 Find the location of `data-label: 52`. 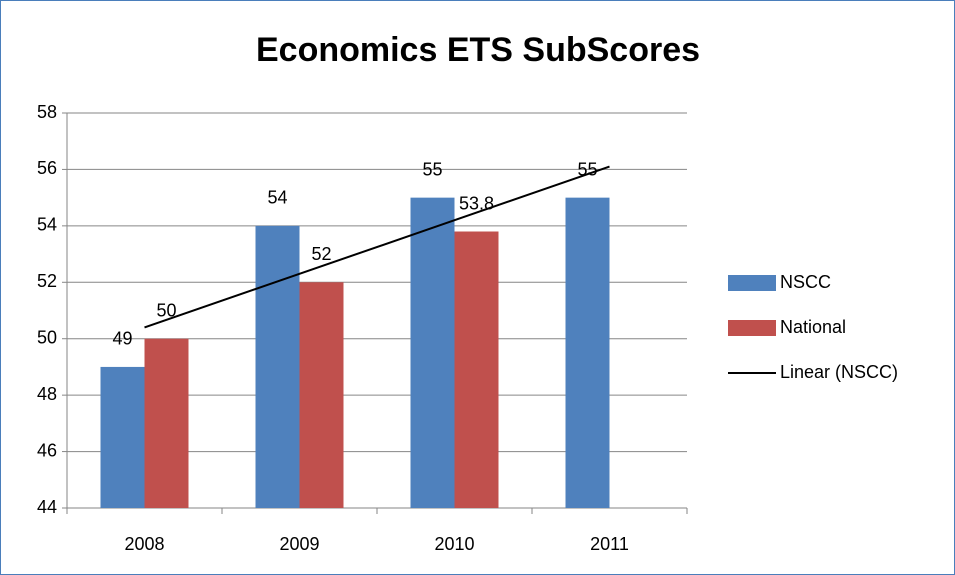

data-label: 52 is located at coordinates (321, 254).